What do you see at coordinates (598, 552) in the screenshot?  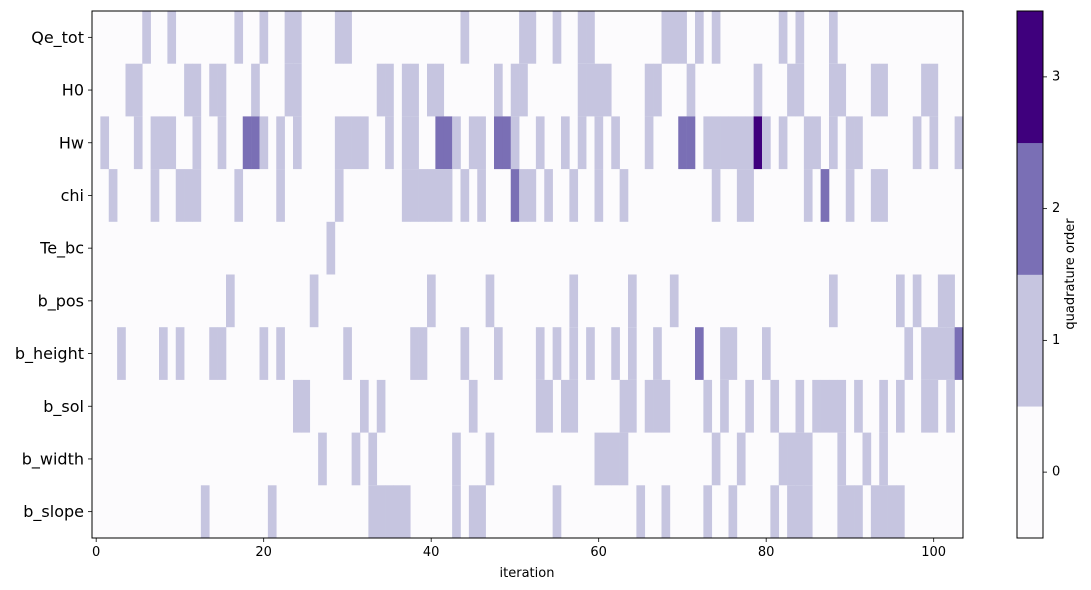 I see `x-tick-label: 60` at bounding box center [598, 552].